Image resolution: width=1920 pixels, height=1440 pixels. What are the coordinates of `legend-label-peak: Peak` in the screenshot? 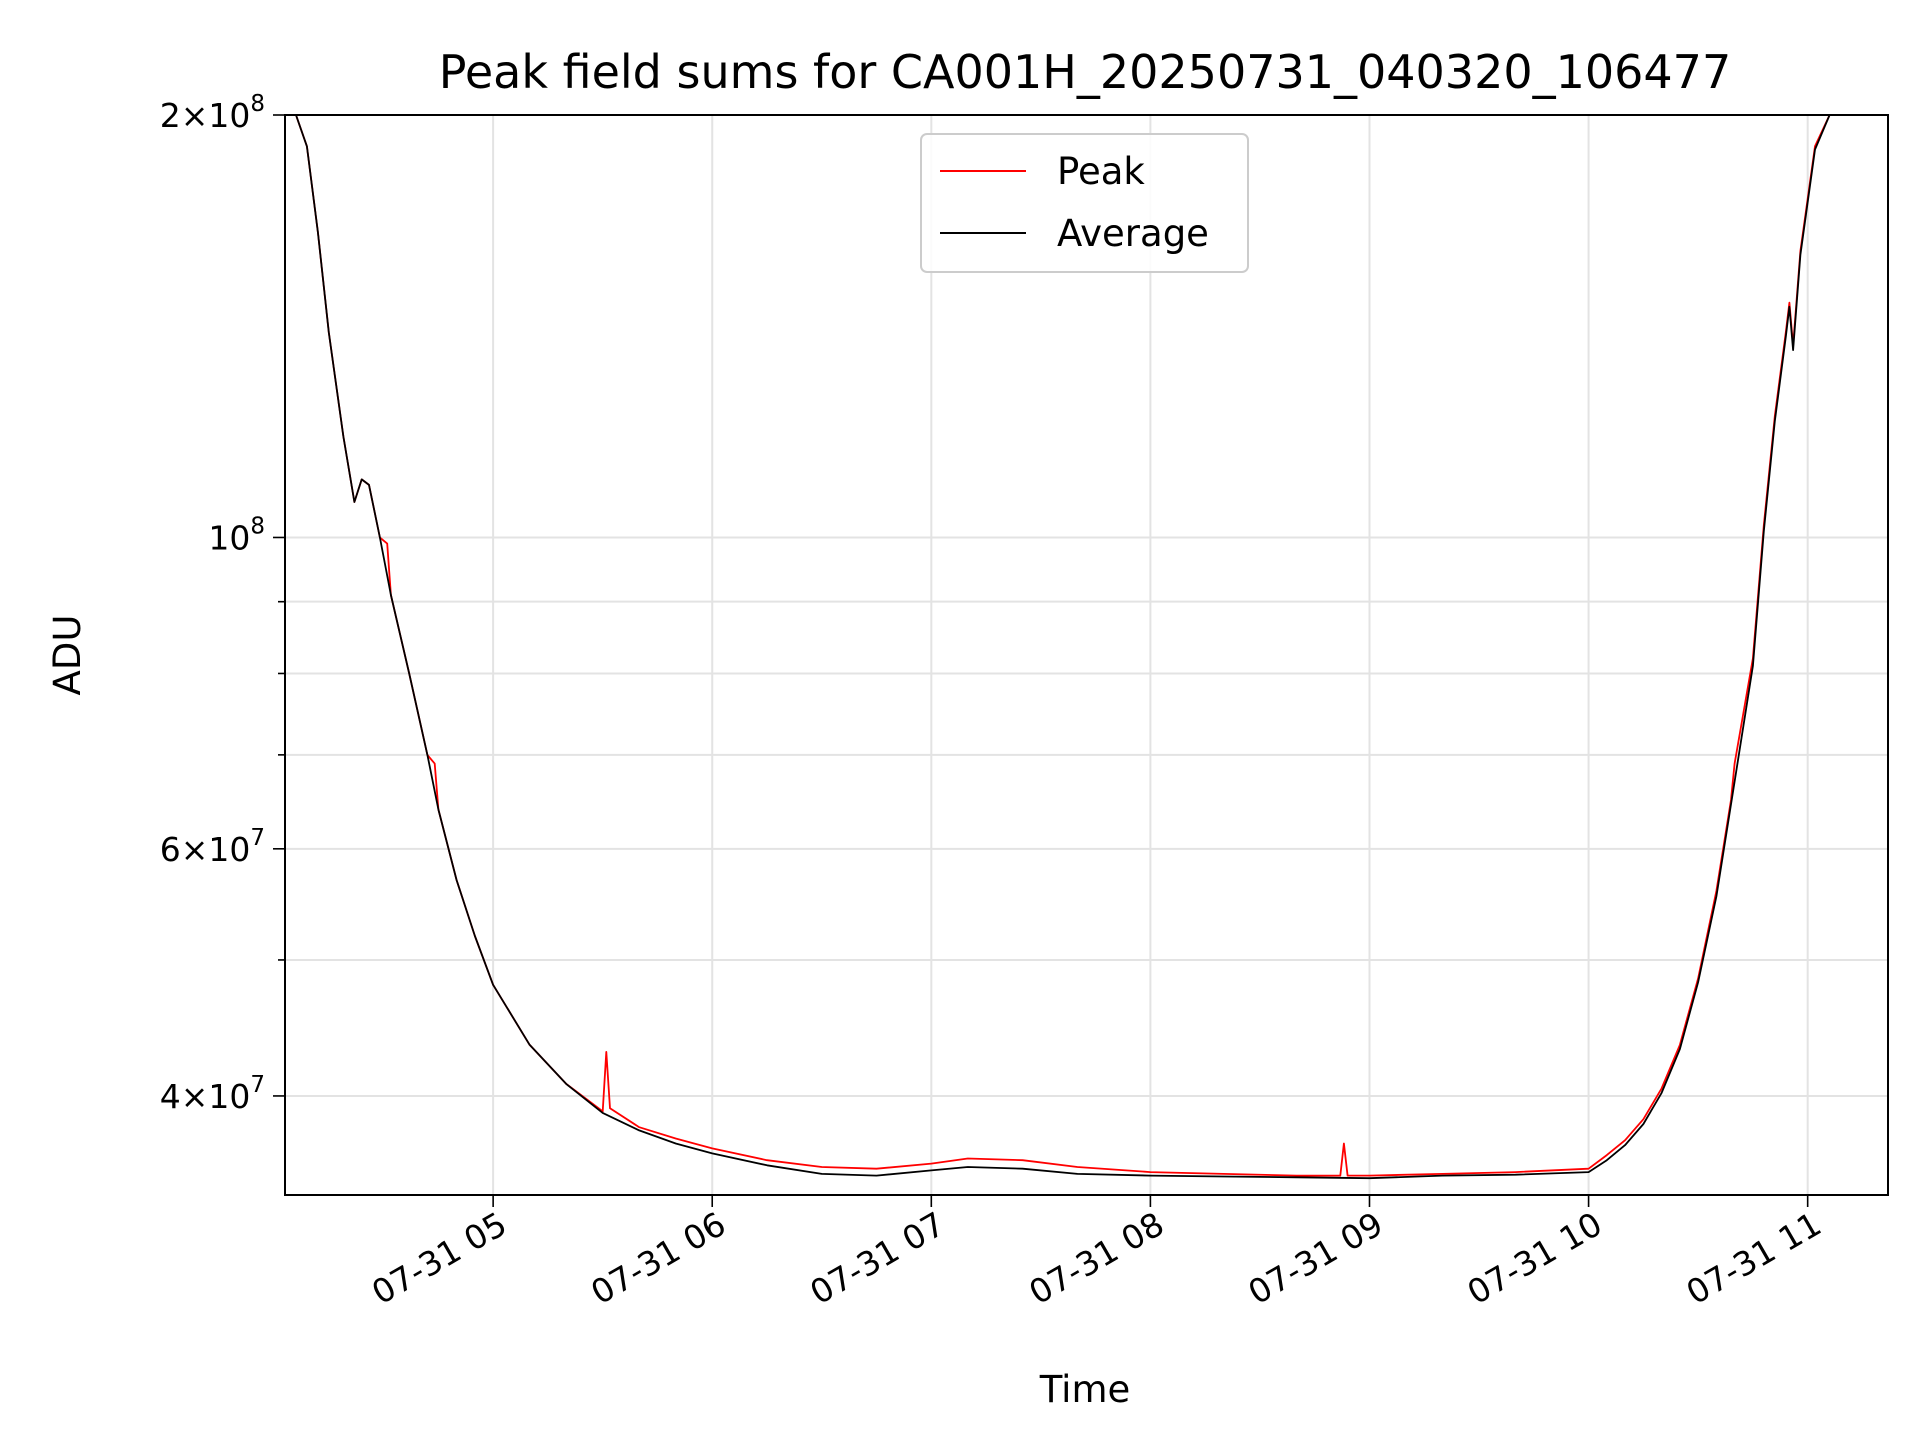 It's located at (1101, 171).